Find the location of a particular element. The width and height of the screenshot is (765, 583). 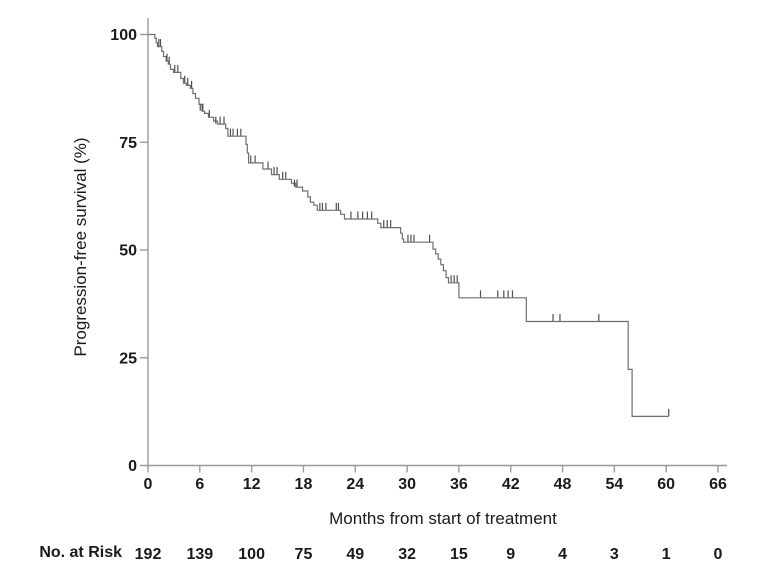

at-risk-count: 9 is located at coordinates (510, 554).